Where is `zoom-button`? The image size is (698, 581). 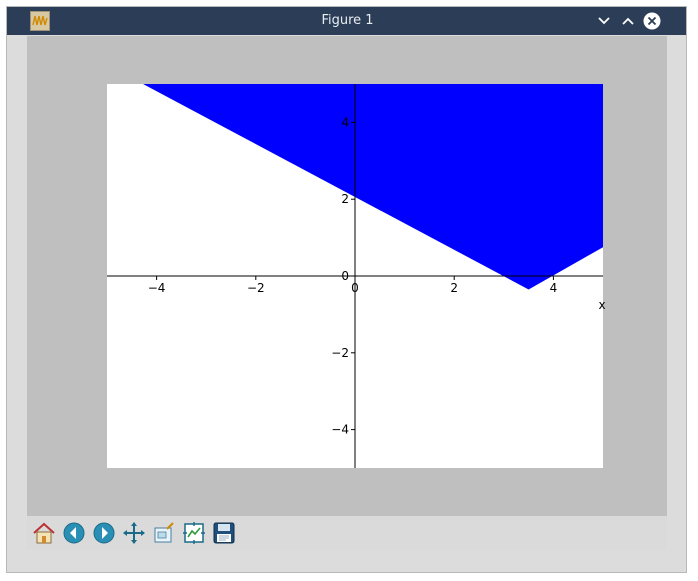
zoom-button is located at coordinates (164, 533).